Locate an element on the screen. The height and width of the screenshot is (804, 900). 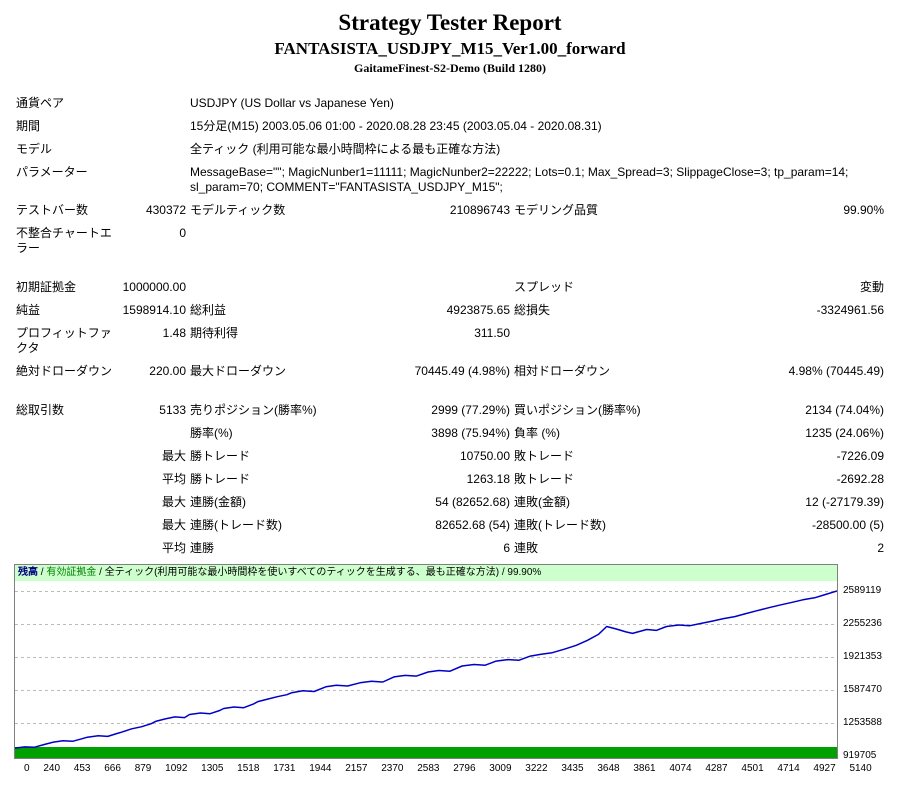
table-row: プロフィットファクタ 1.48 期待利得 311.50 is located at coordinates (450, 341).